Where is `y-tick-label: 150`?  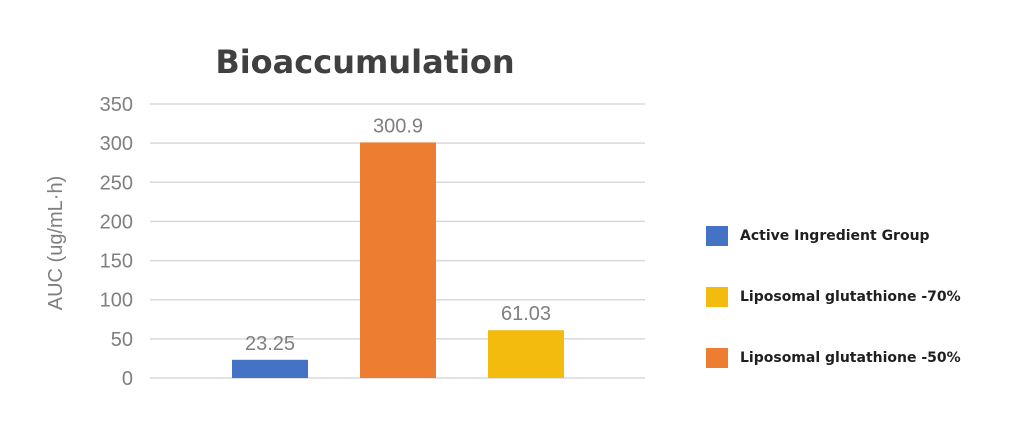
y-tick-label: 150 is located at coordinates (116, 262).